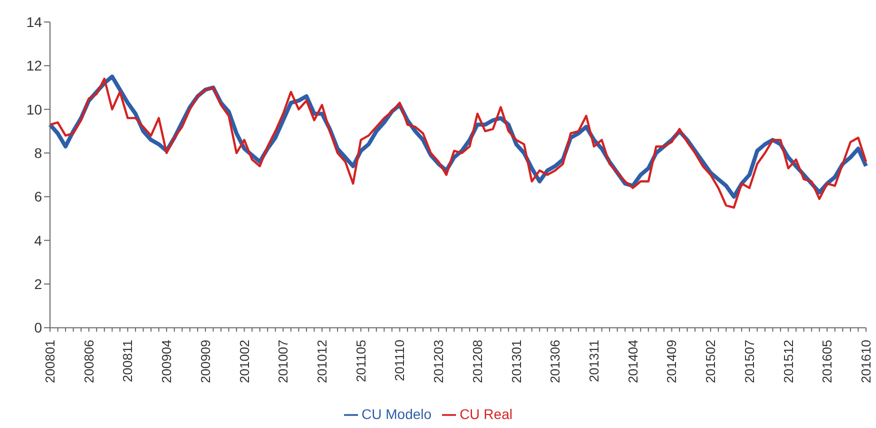 The width and height of the screenshot is (876, 428). I want to click on x-tick-label: 201002, so click(244, 362).